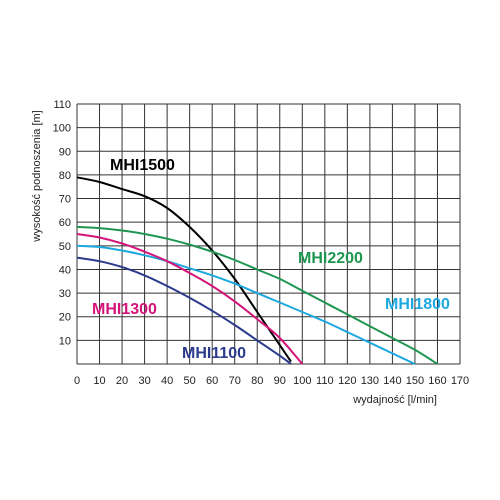  I want to click on series-label-mhi1800: MHI1800, so click(417, 304).